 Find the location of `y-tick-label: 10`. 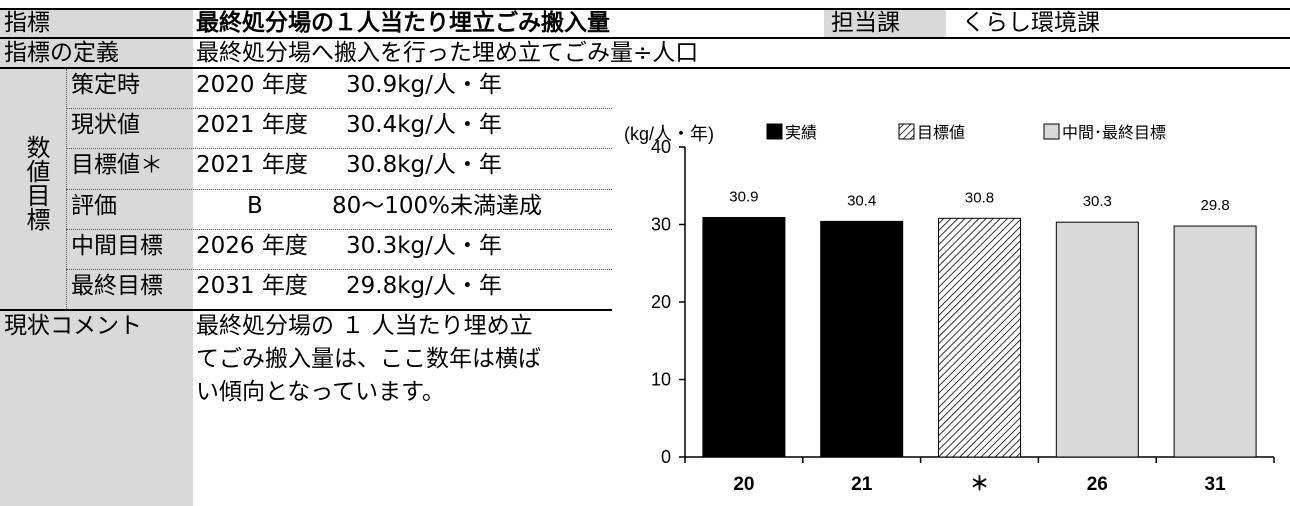

y-tick-label: 10 is located at coordinates (661, 380).